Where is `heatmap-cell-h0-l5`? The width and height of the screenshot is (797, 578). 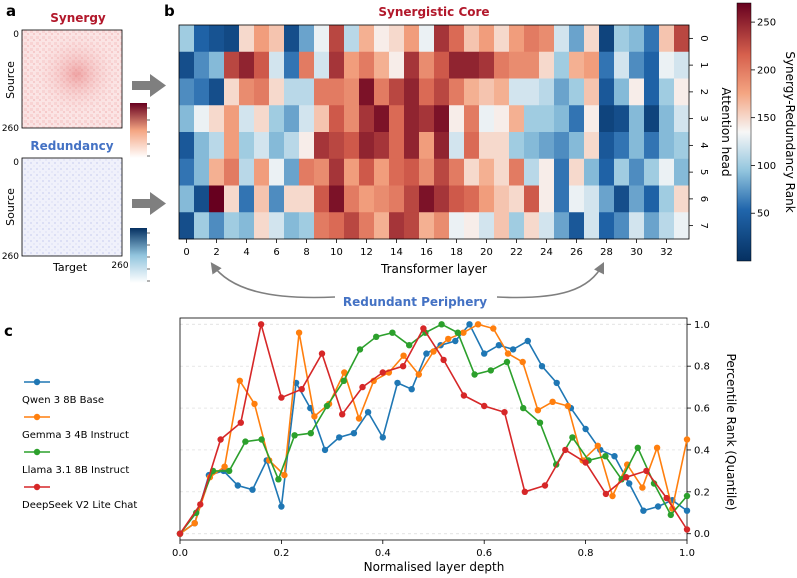
heatmap-cell-h0-l5 is located at coordinates (262, 39).